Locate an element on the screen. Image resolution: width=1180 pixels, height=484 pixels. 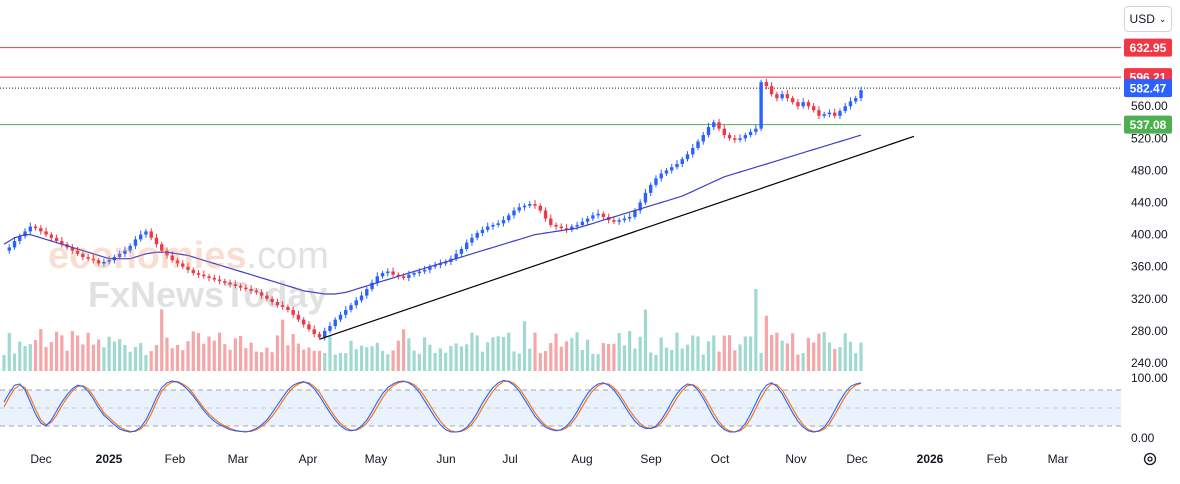
price-level-badge: 632.95 is located at coordinates (1148, 47).